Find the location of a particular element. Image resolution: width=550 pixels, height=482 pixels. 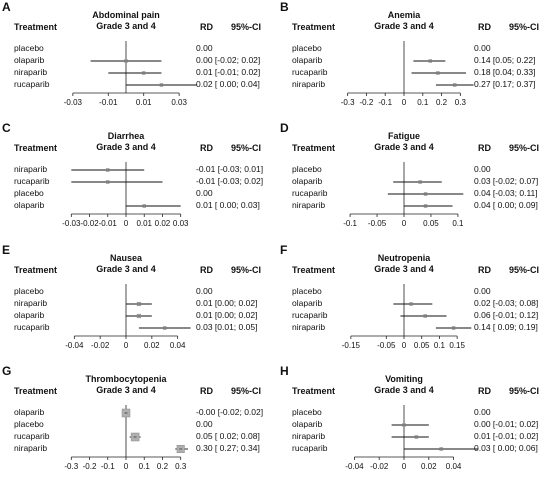

panel-letter: G is located at coordinates (7, 371).